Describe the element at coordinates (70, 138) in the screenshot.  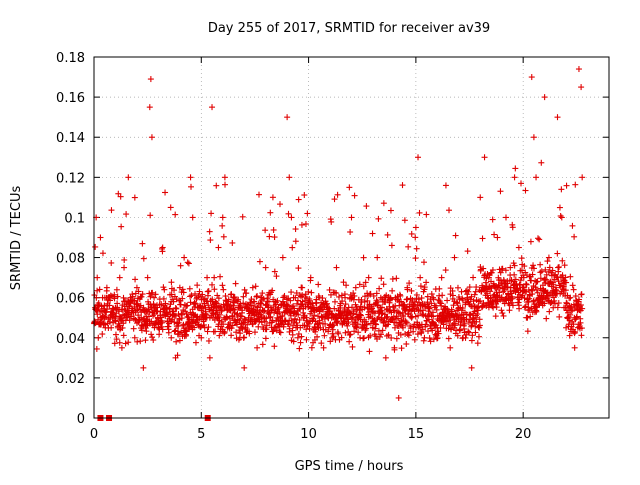
I see `y-tick-label: 0.14` at that location.